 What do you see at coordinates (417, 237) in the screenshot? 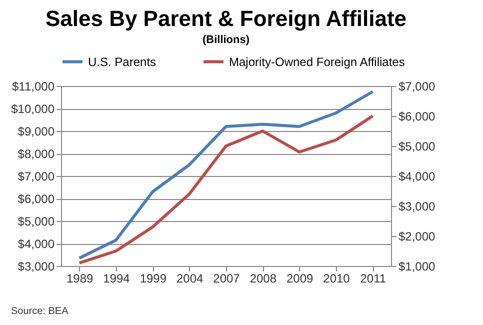
I see `y2-tick-label: $2,000` at bounding box center [417, 237].